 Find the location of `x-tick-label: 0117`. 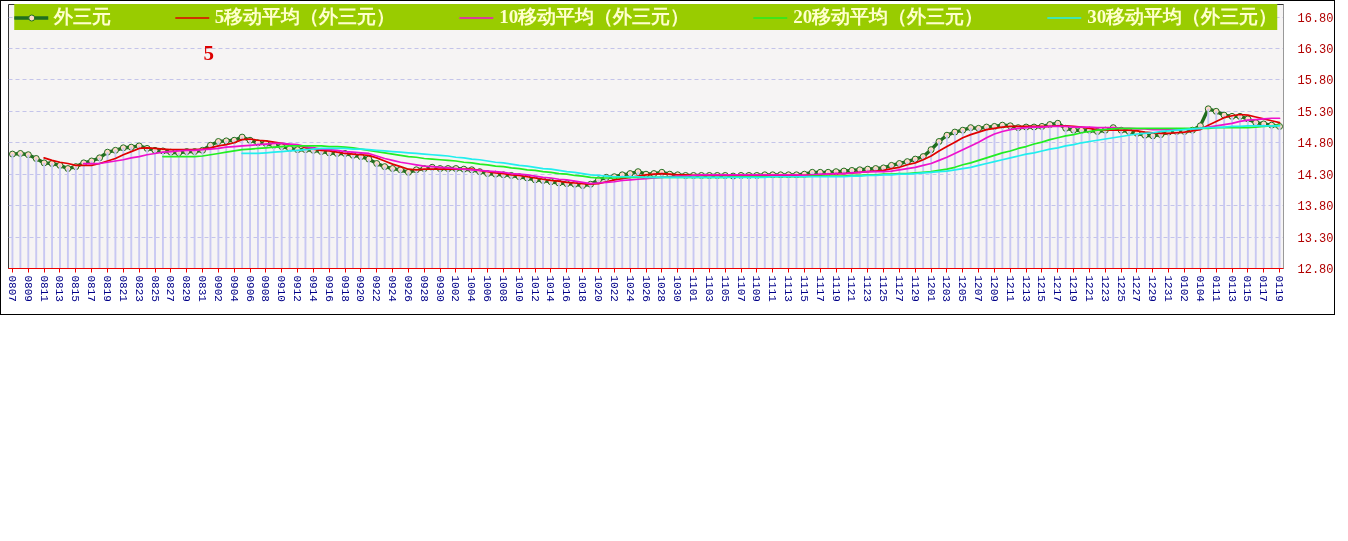

x-tick-label: 0117 is located at coordinates (1263, 288).